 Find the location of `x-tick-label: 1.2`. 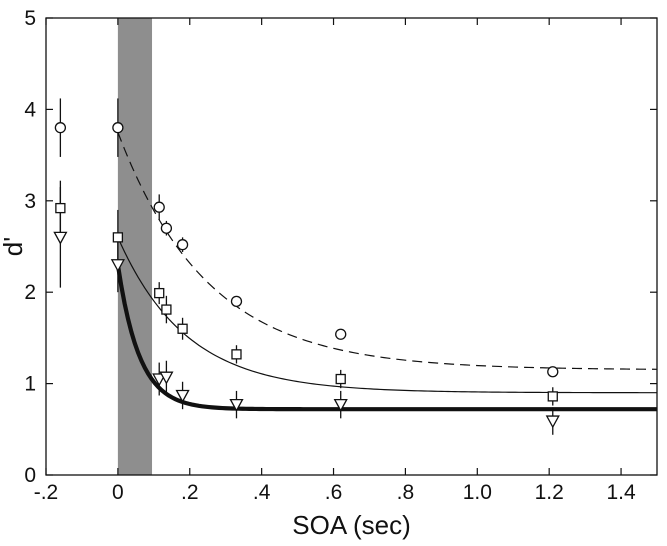

x-tick-label: 1.2 is located at coordinates (549, 492).